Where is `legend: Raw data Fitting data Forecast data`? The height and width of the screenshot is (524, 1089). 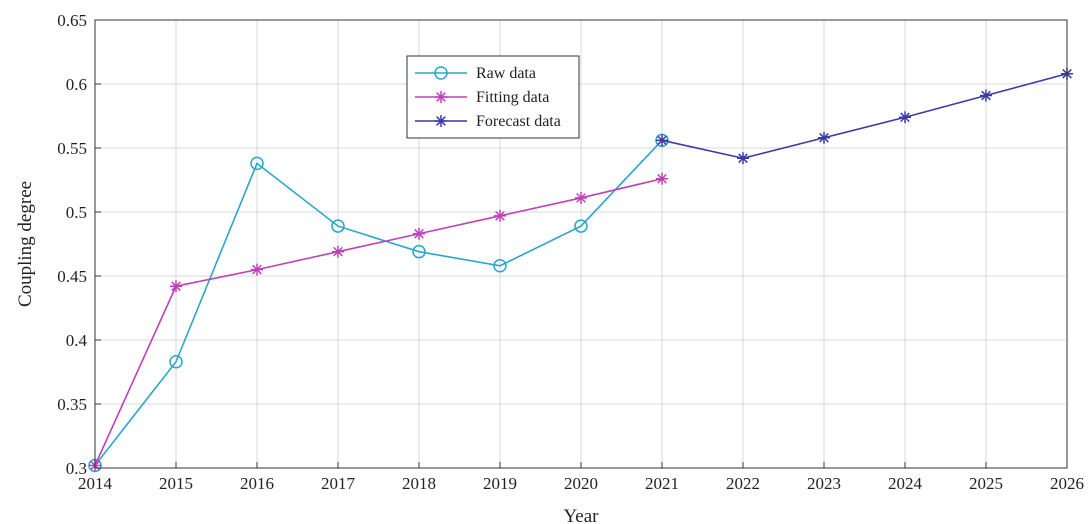
legend: Raw data Fitting data Forecast data is located at coordinates (493, 97).